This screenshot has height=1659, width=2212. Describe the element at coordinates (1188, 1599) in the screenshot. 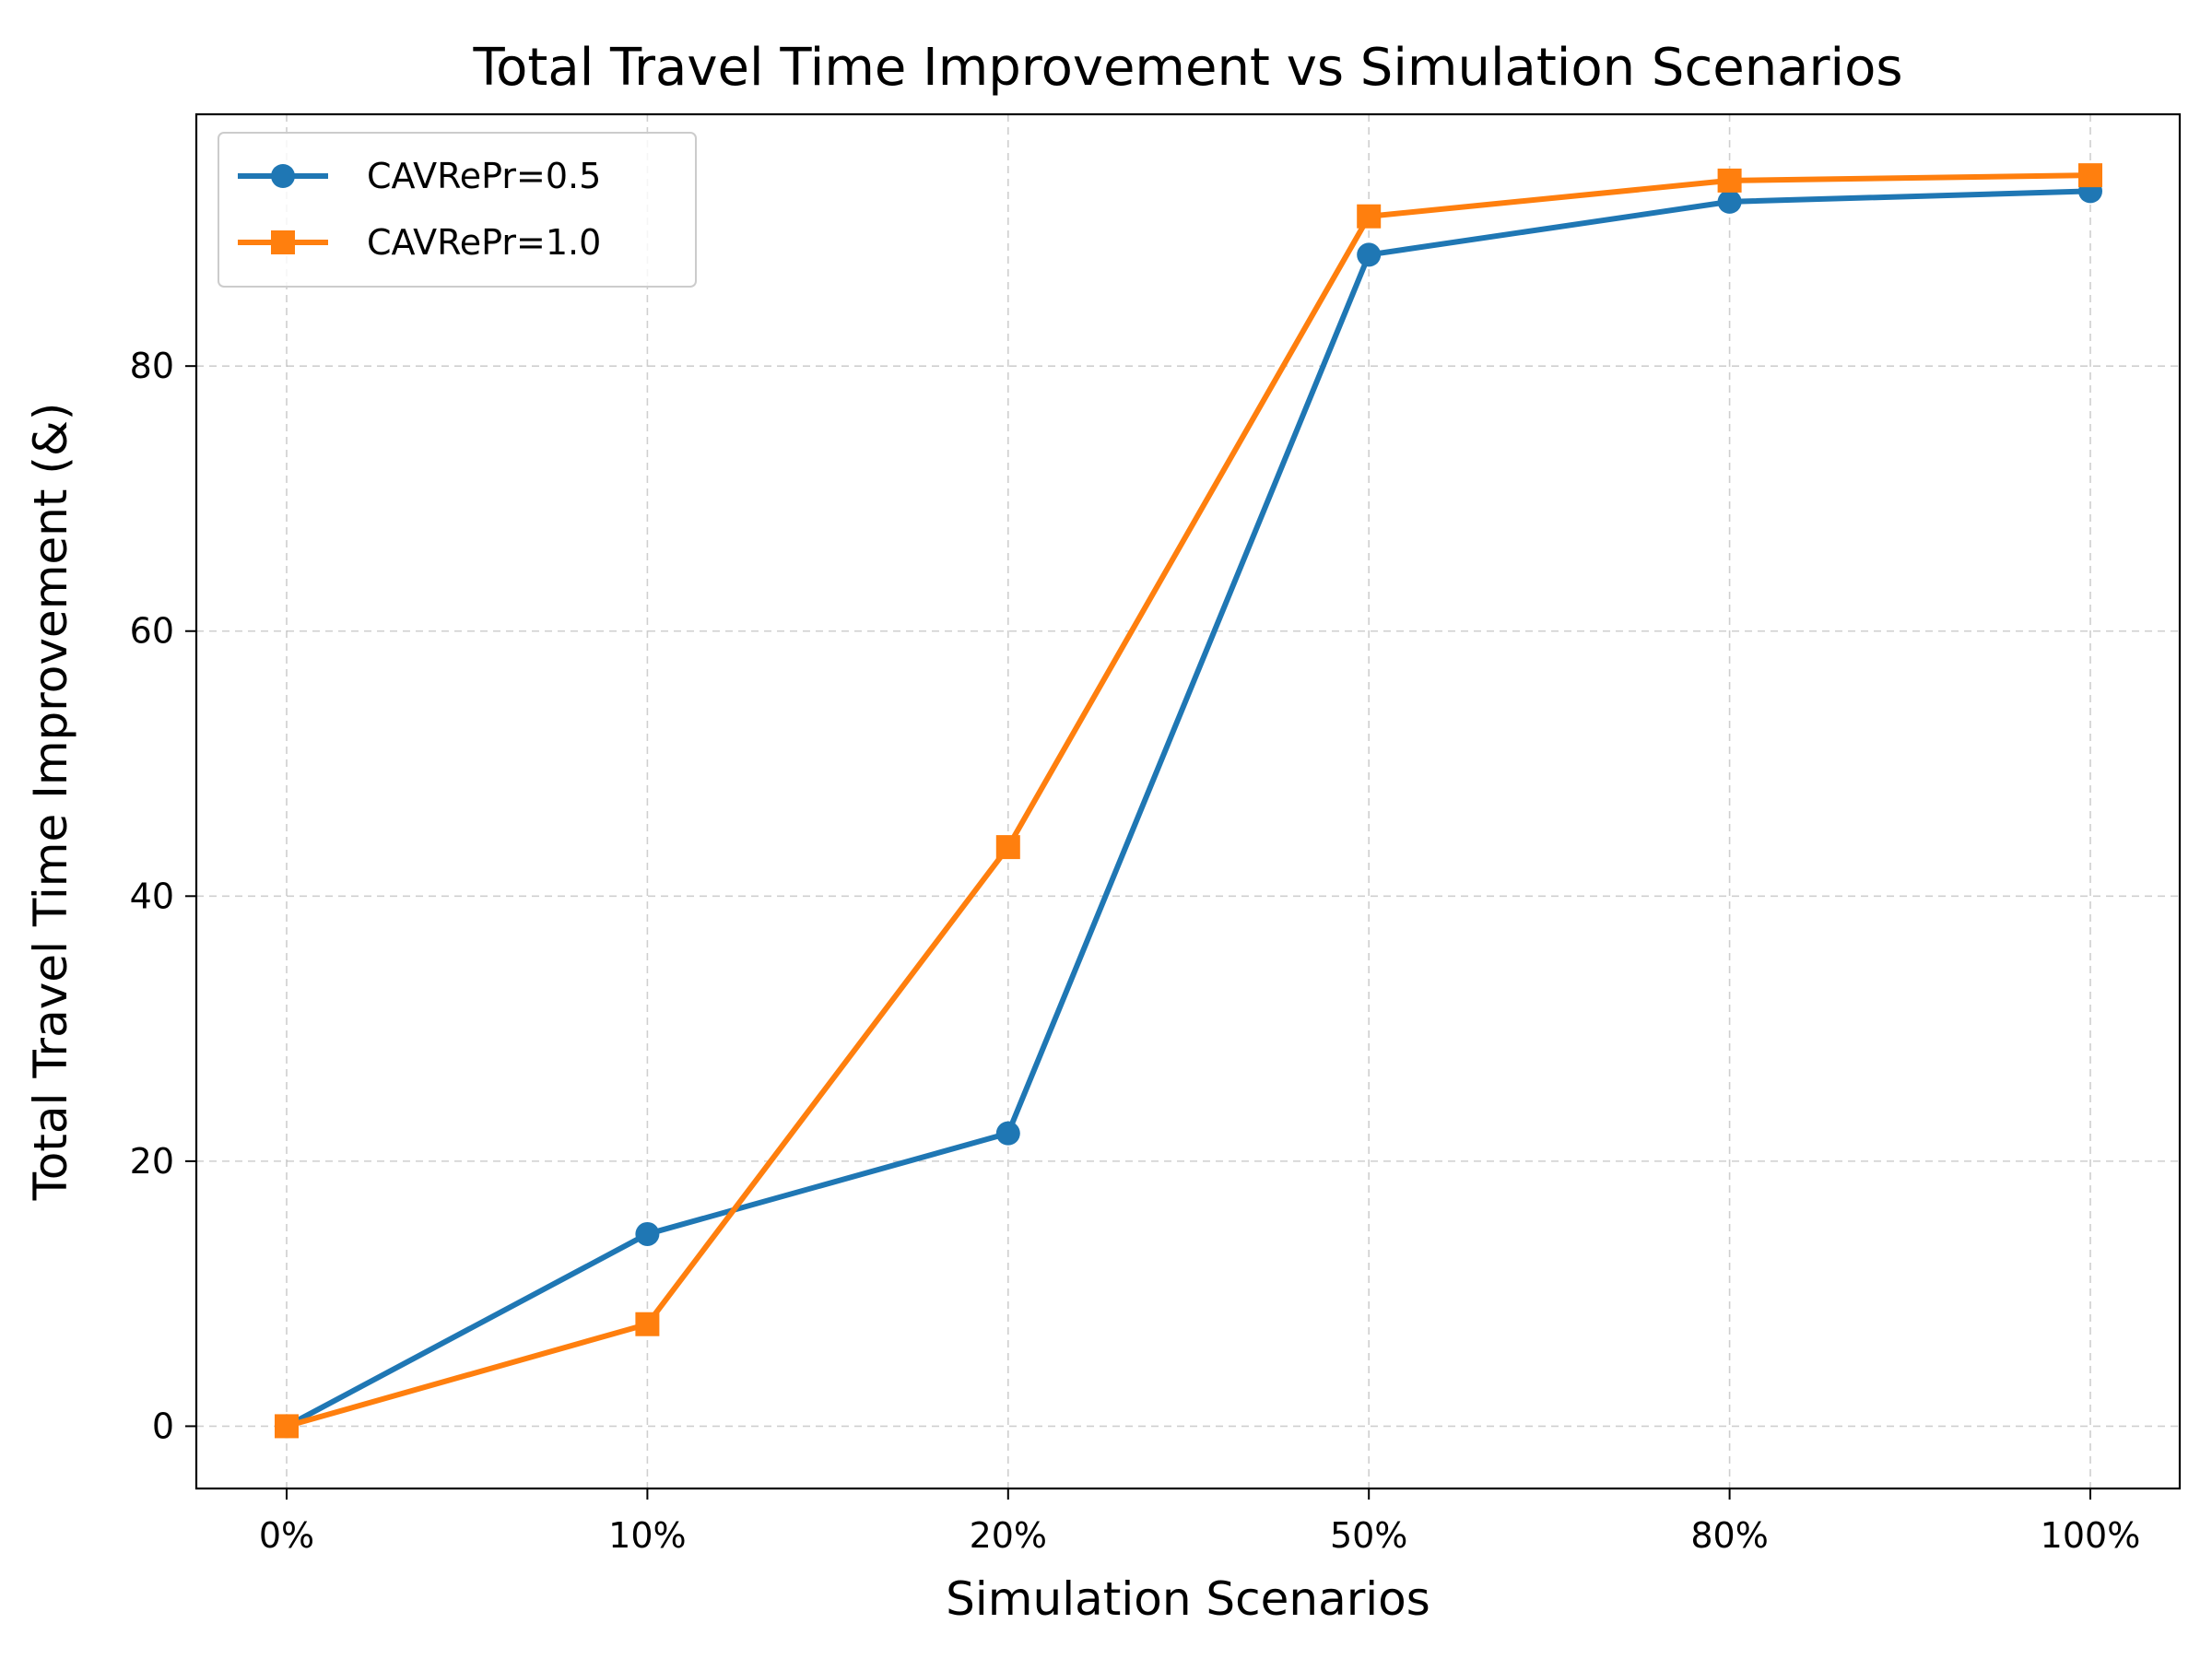

I see `x-axis-title: Simulation Scenarios` at that location.